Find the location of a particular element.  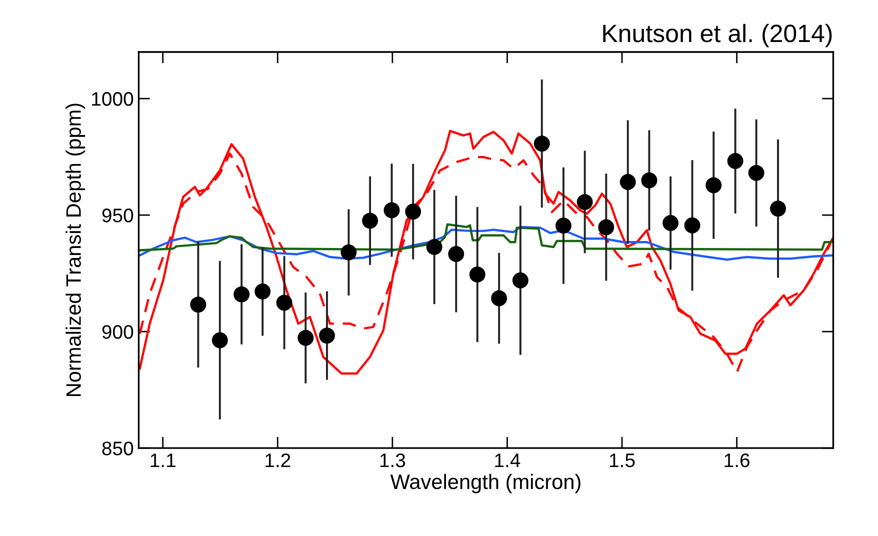

x-axis-title: Wavelength (micron) is located at coordinates (485, 484).